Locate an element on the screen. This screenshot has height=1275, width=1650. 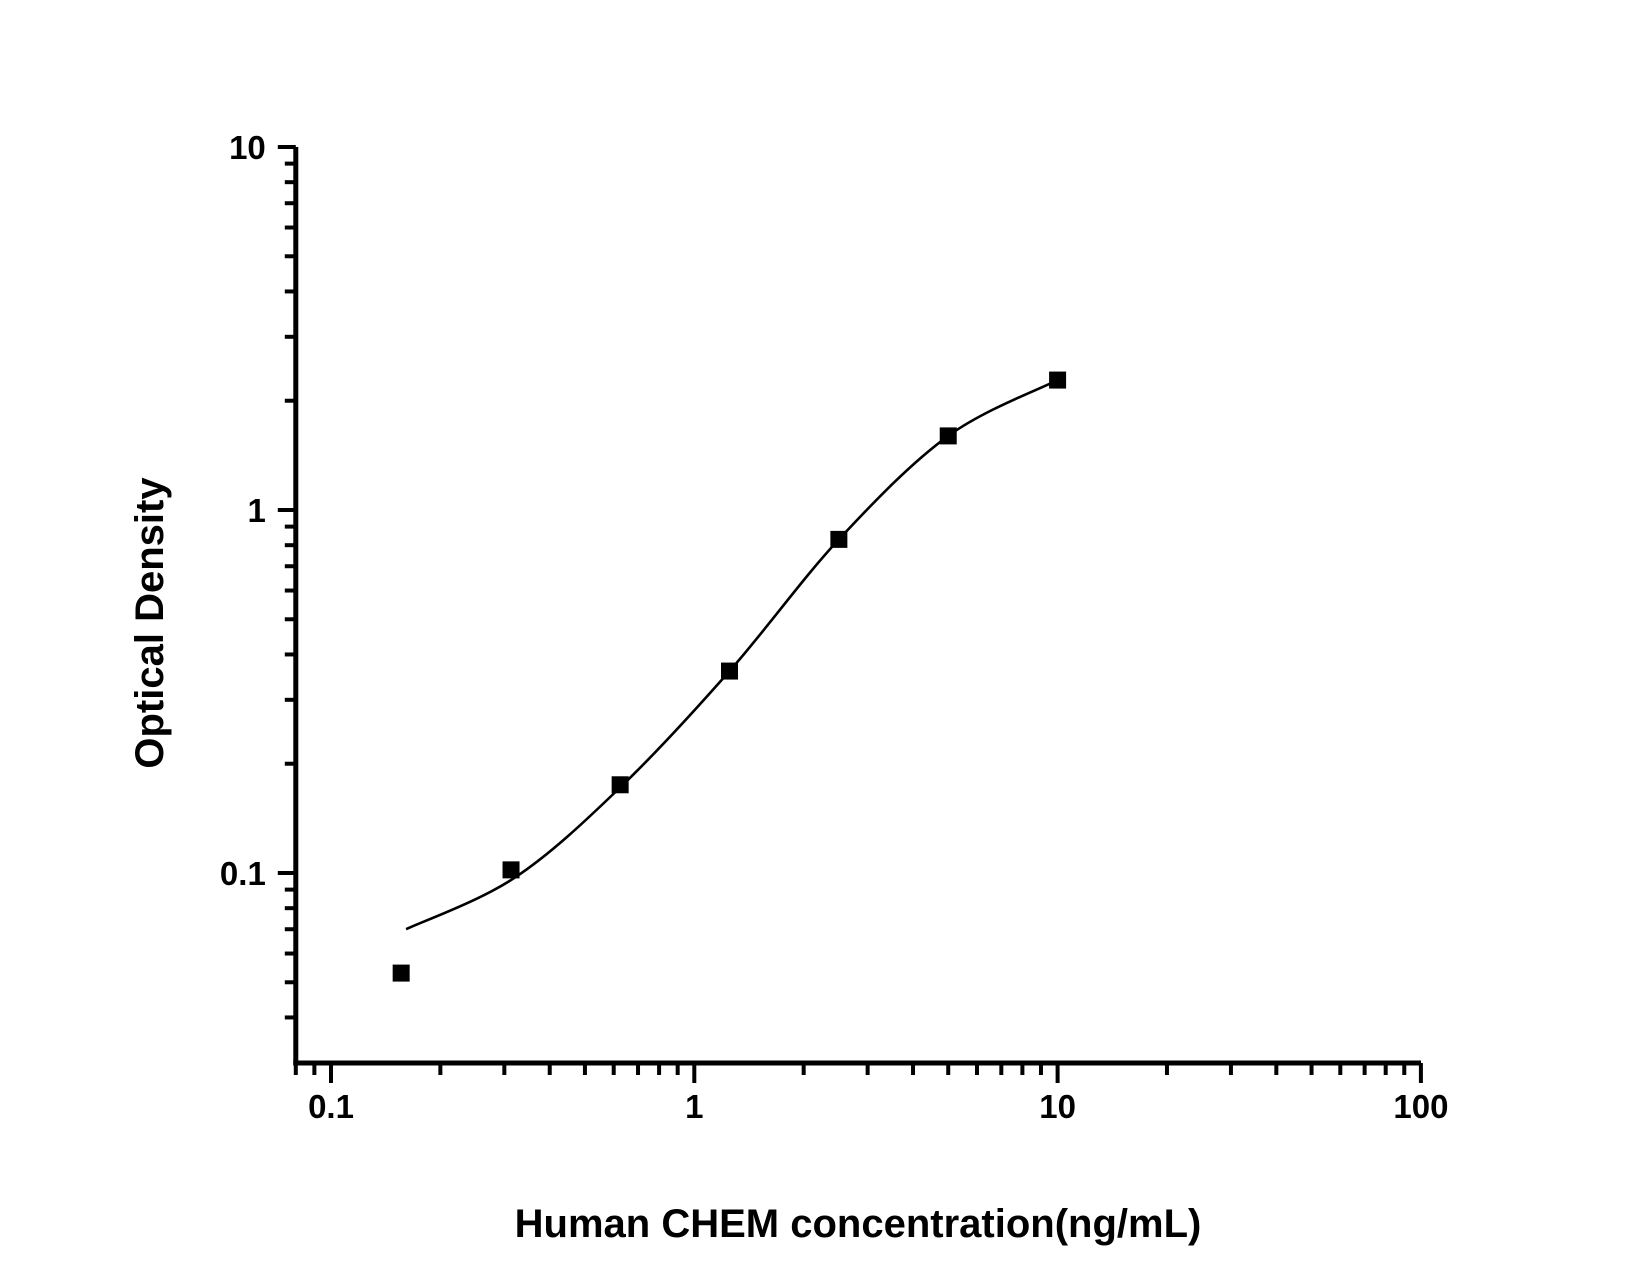
x-tick-label: 10 is located at coordinates (1057, 1106).